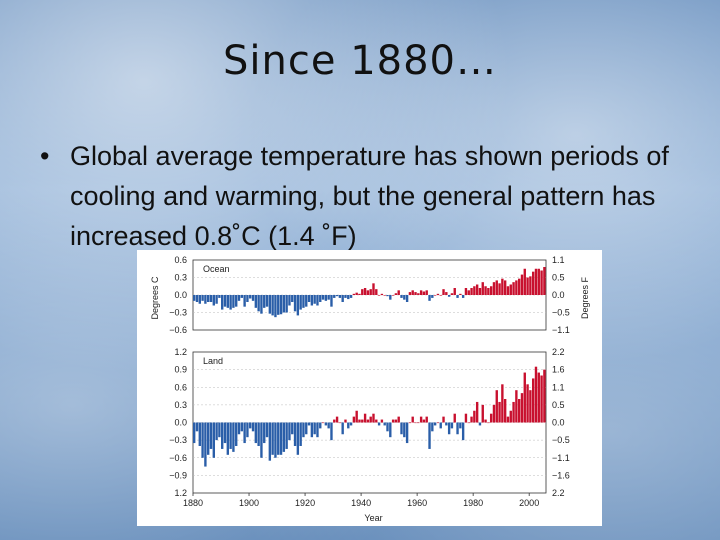  I want to click on land-xtick-label: 1920, so click(305, 503).